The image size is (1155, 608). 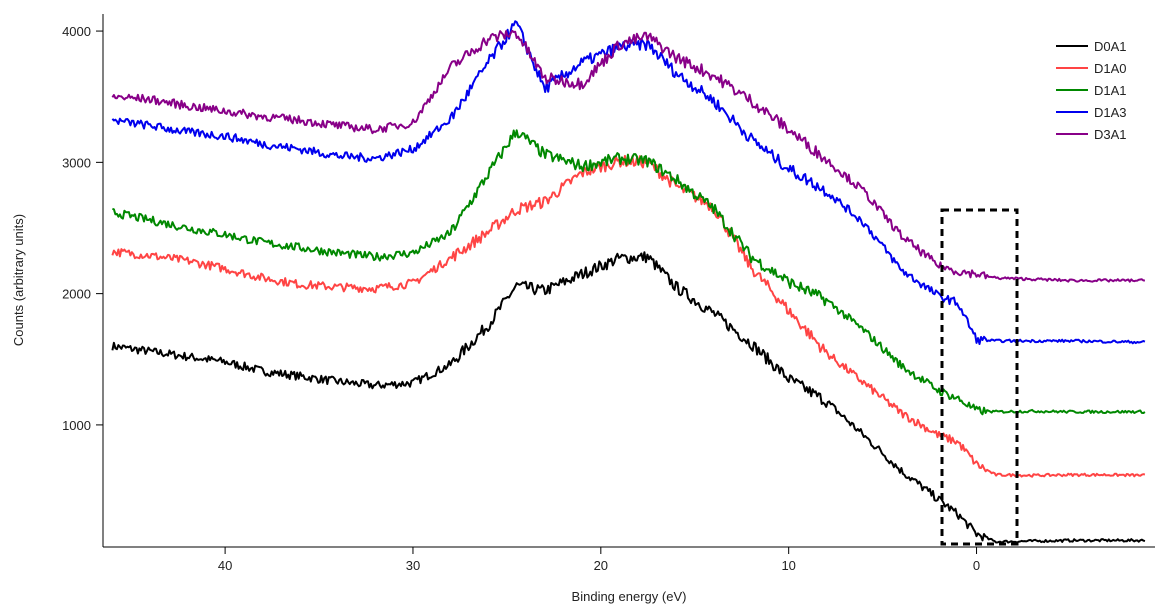 What do you see at coordinates (76, 294) in the screenshot?
I see `y-tick-label: 2000` at bounding box center [76, 294].